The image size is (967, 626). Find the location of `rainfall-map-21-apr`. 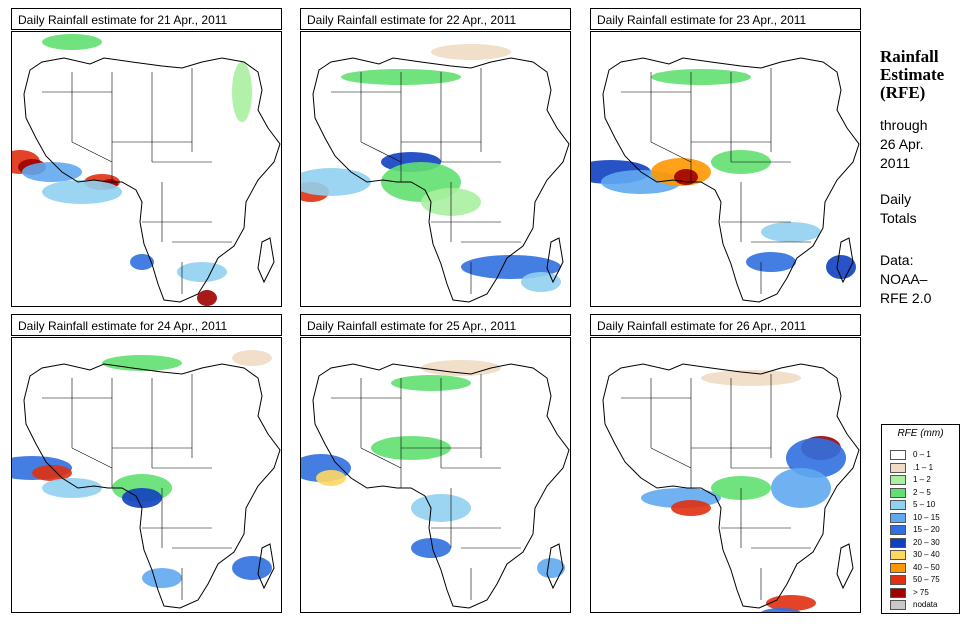

rainfall-map-21-apr is located at coordinates (146, 169).